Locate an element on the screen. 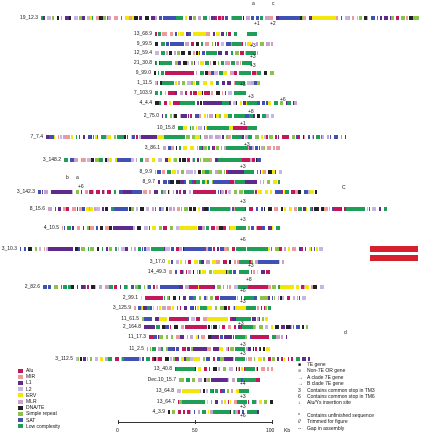  gene-legend-symbol: 3 is located at coordinates (299, 390).